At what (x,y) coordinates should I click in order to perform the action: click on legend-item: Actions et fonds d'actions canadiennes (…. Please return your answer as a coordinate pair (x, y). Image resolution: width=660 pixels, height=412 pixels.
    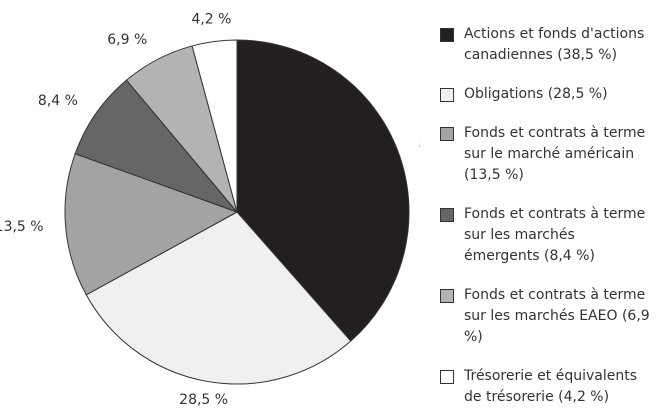
    Looking at the image, I should click on (547, 45).